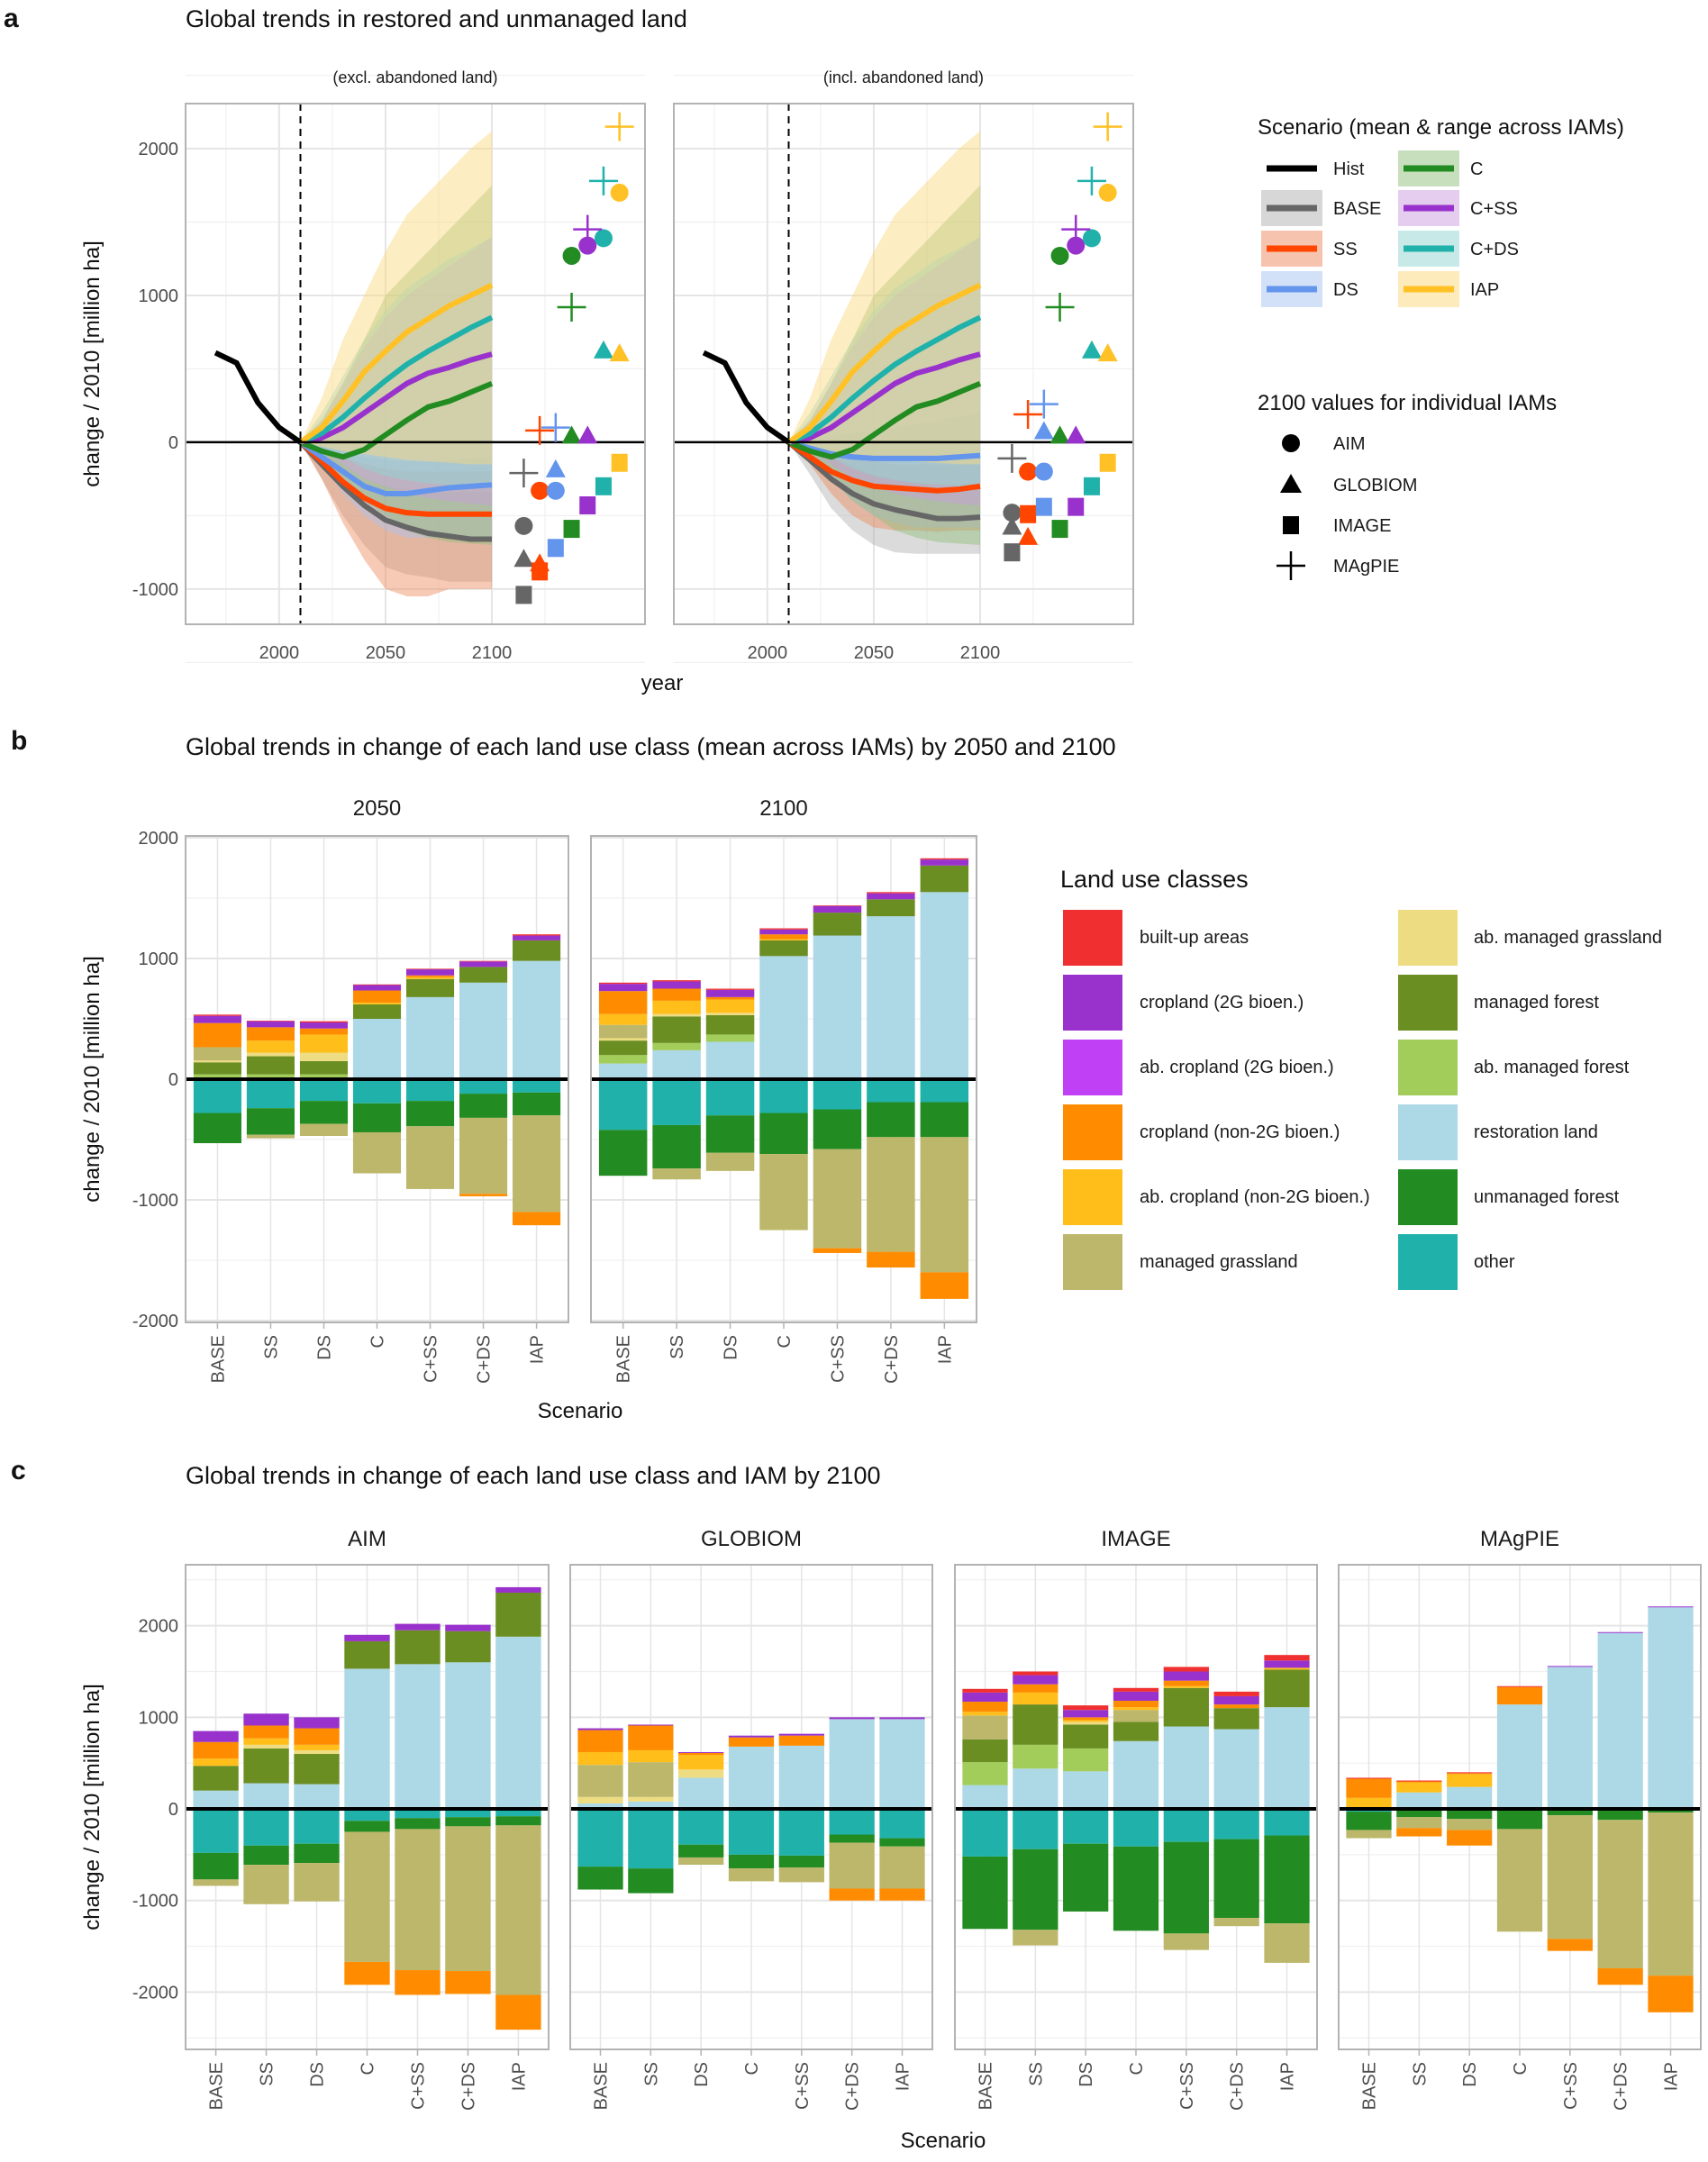 Image resolution: width=1708 pixels, height=2162 pixels. What do you see at coordinates (677, 1347) in the screenshot?
I see `x-tick-label: SS` at bounding box center [677, 1347].